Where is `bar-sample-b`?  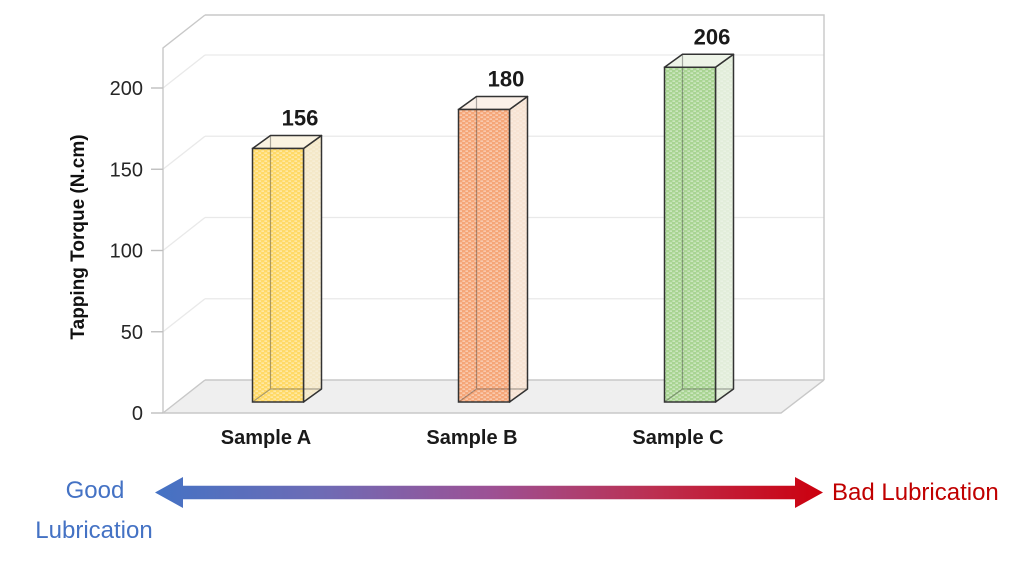 bar-sample-b is located at coordinates (493, 249).